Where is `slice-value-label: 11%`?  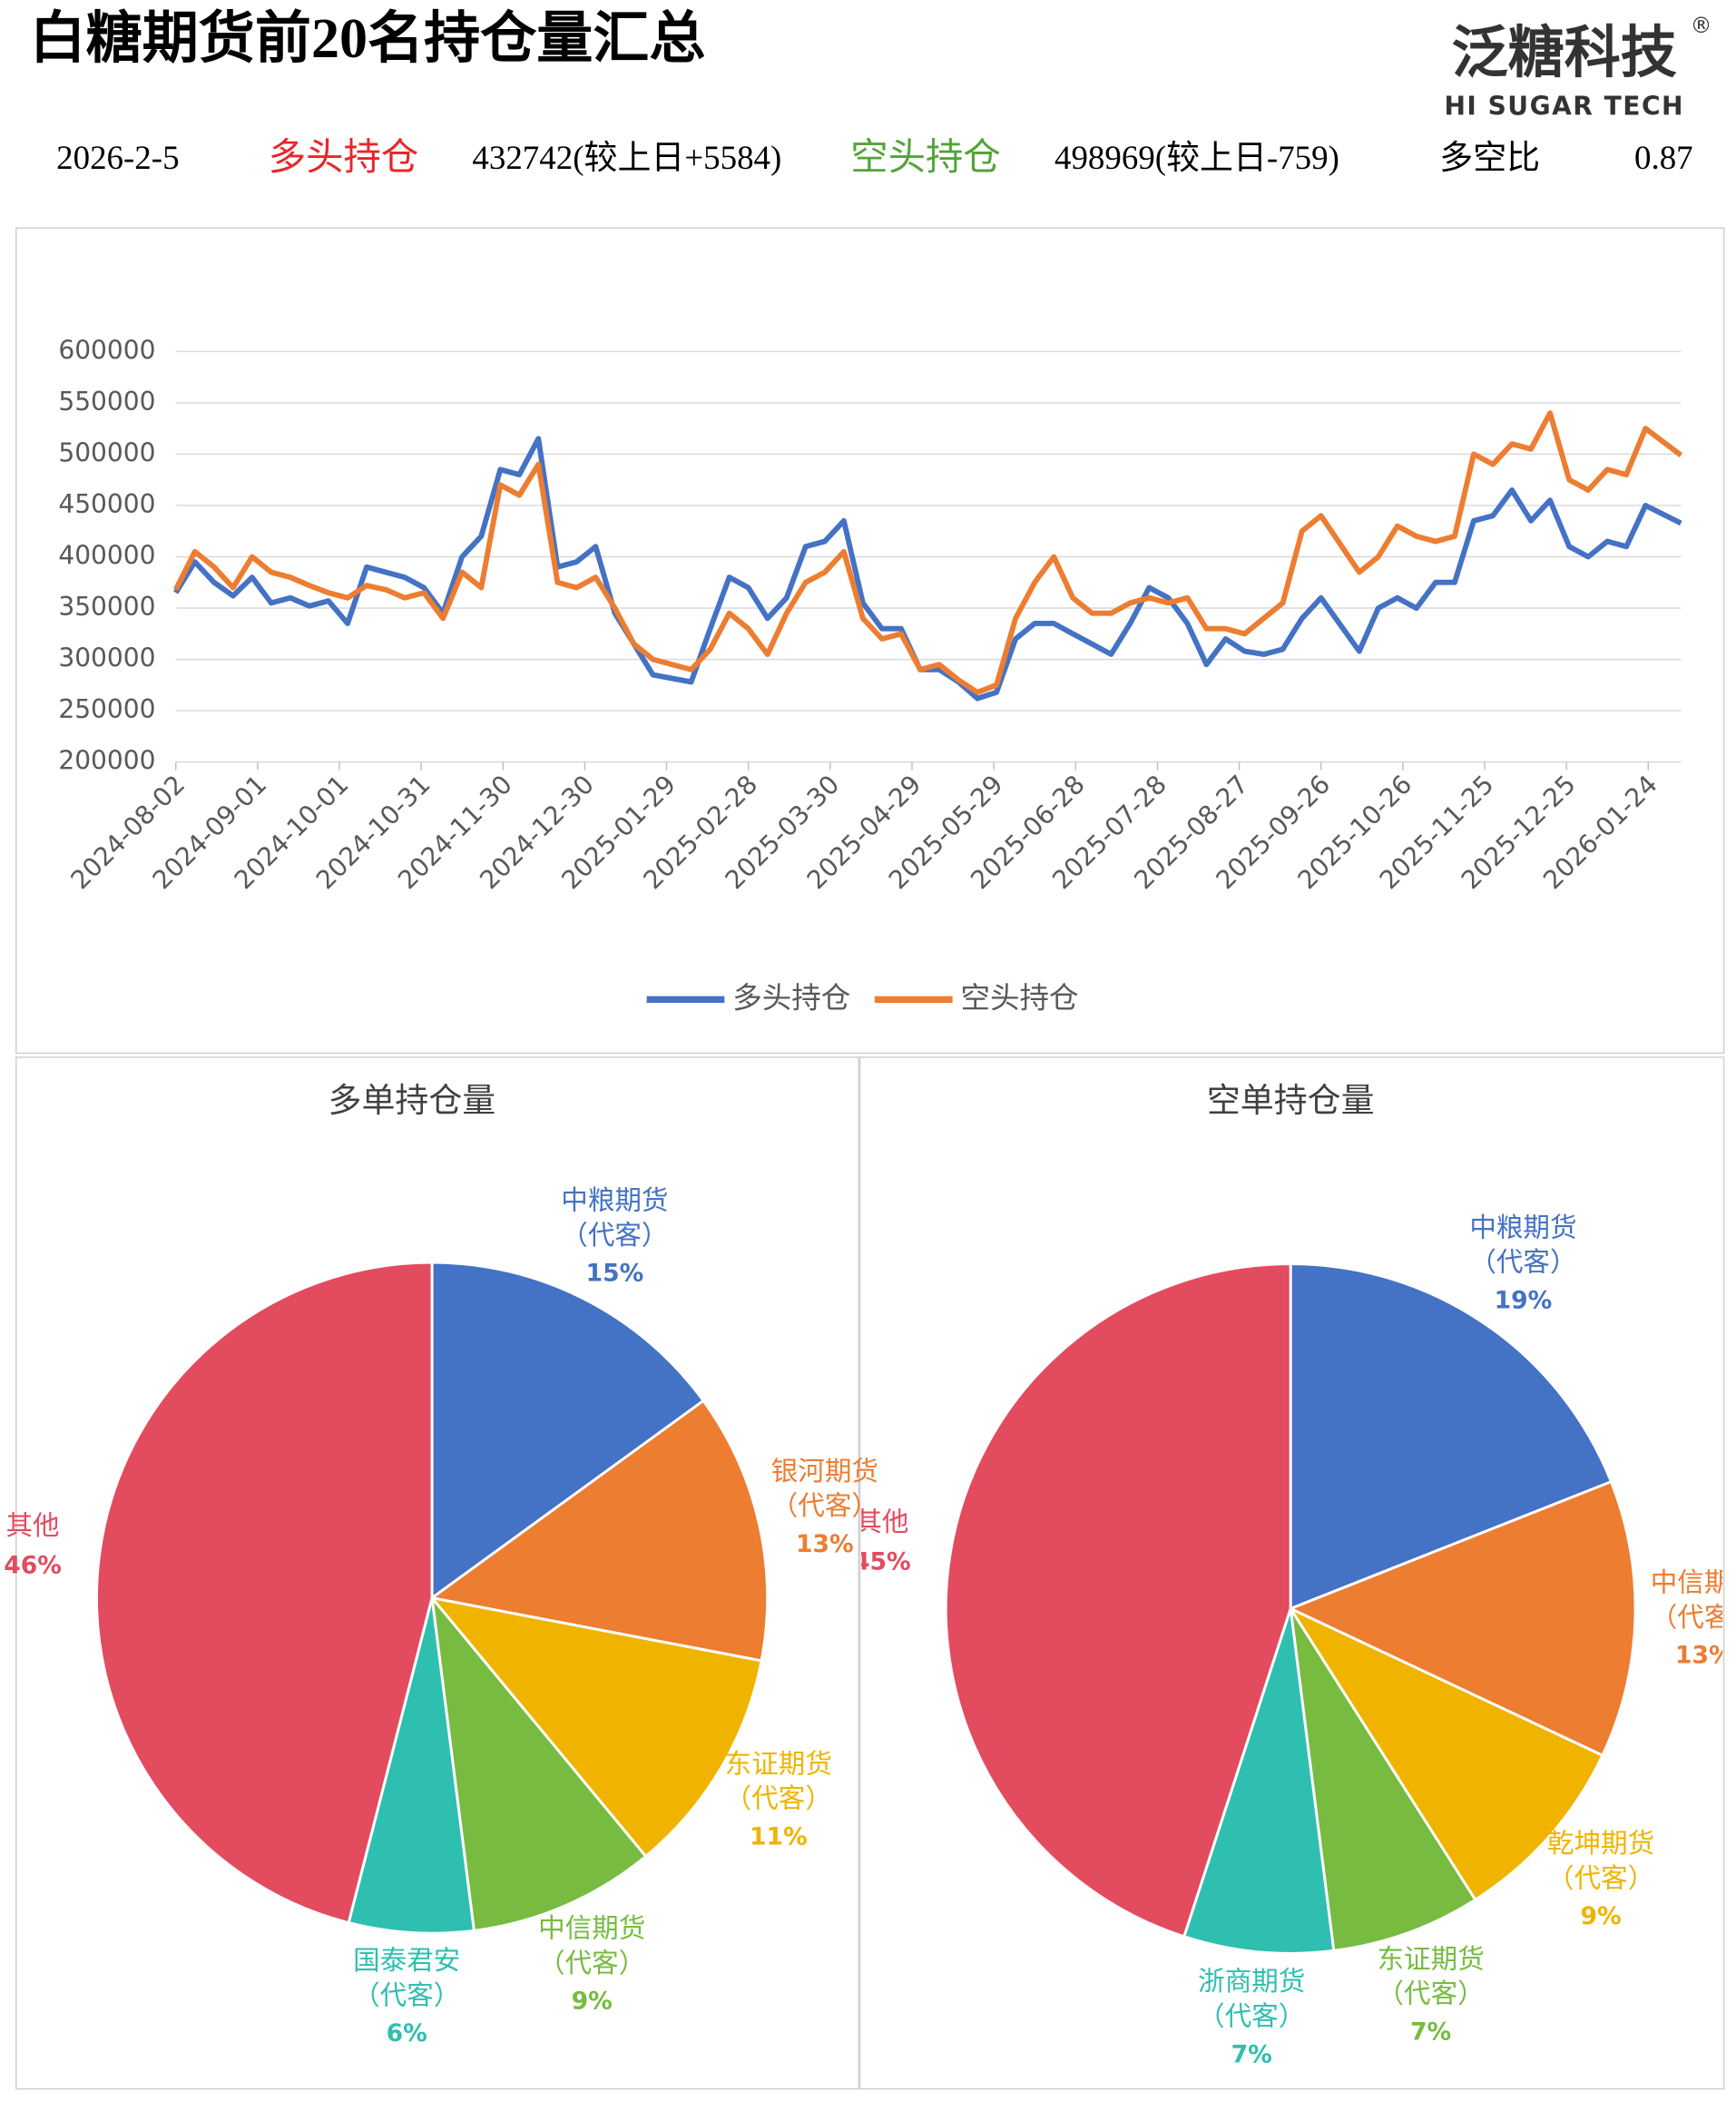
slice-value-label: 11% is located at coordinates (779, 1836).